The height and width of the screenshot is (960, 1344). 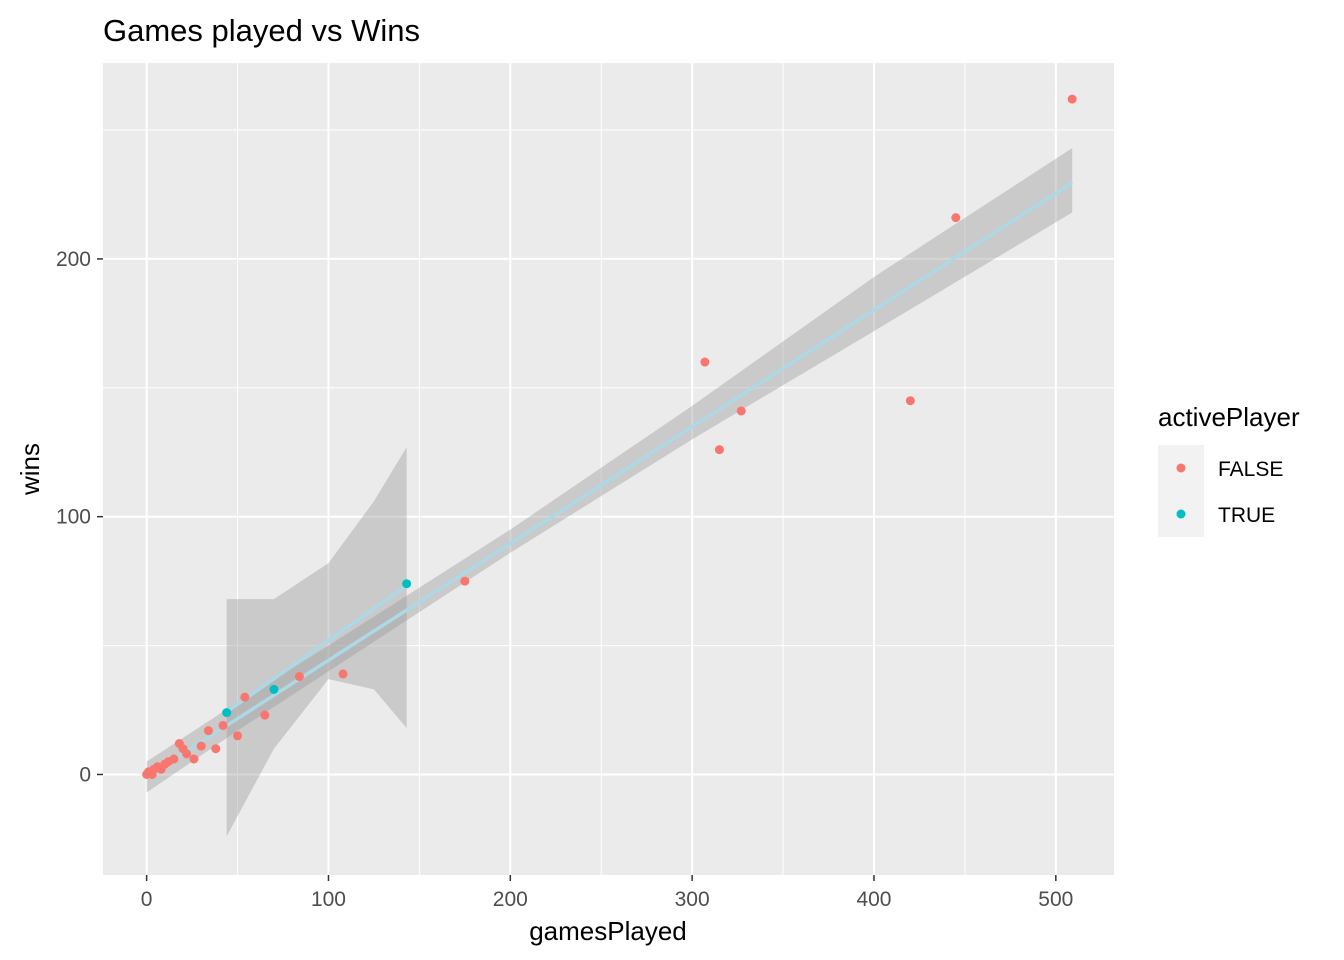 What do you see at coordinates (608, 931) in the screenshot?
I see `x-axis-title: gamesPlayed` at bounding box center [608, 931].